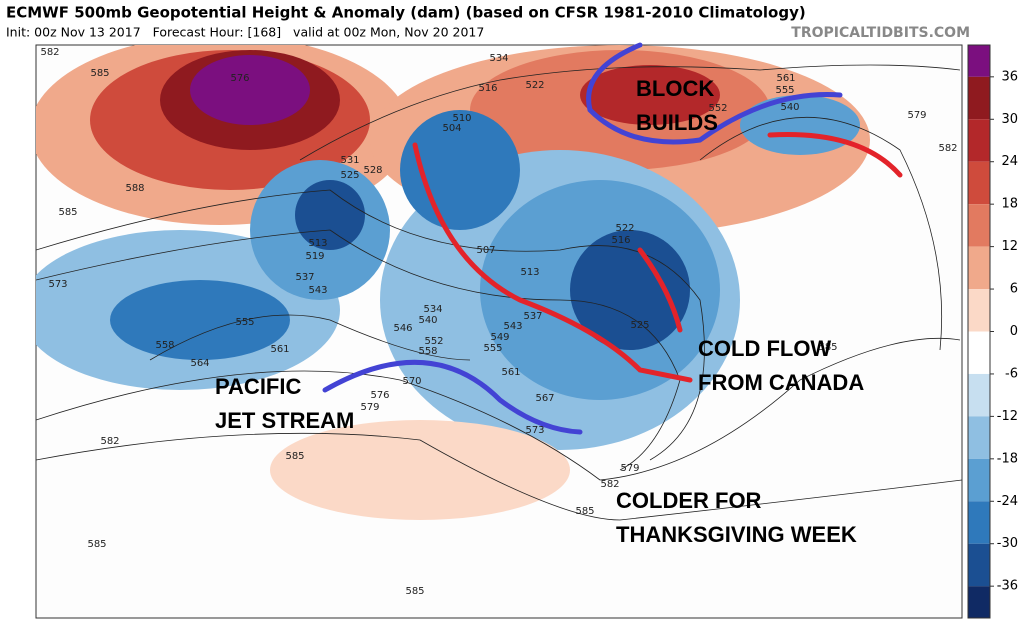  What do you see at coordinates (1009, 76) in the screenshot?
I see `colorbar-label: 36` at bounding box center [1009, 76].